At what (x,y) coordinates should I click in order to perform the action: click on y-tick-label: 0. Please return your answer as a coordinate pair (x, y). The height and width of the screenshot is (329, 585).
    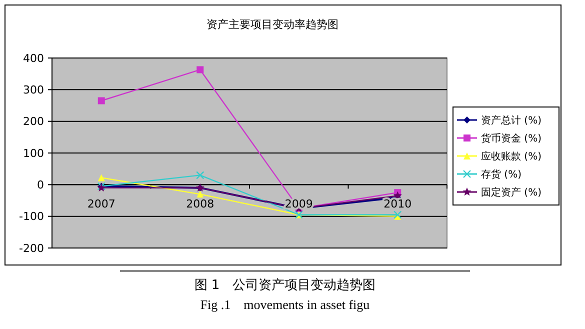
    Looking at the image, I should click on (40, 185).